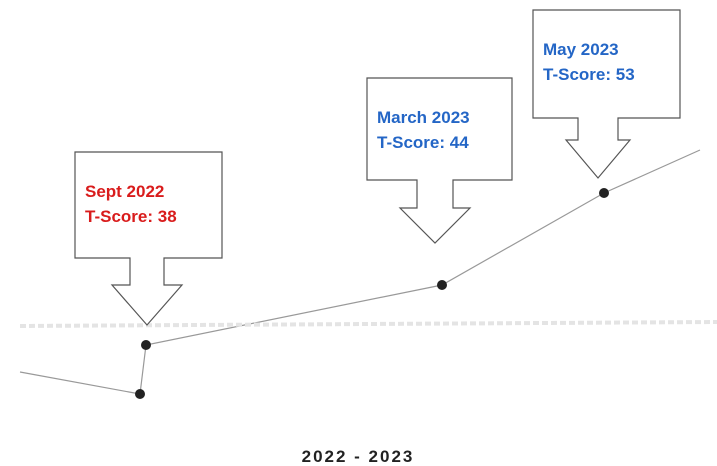 This screenshot has width=717, height=466. I want to click on callout-date: March 2023, so click(423, 117).